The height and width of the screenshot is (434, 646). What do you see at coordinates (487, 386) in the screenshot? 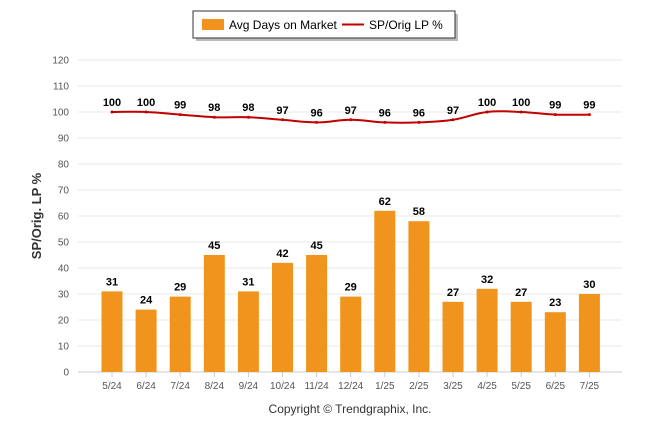
I see `x-tick-label: 4/25` at bounding box center [487, 386].